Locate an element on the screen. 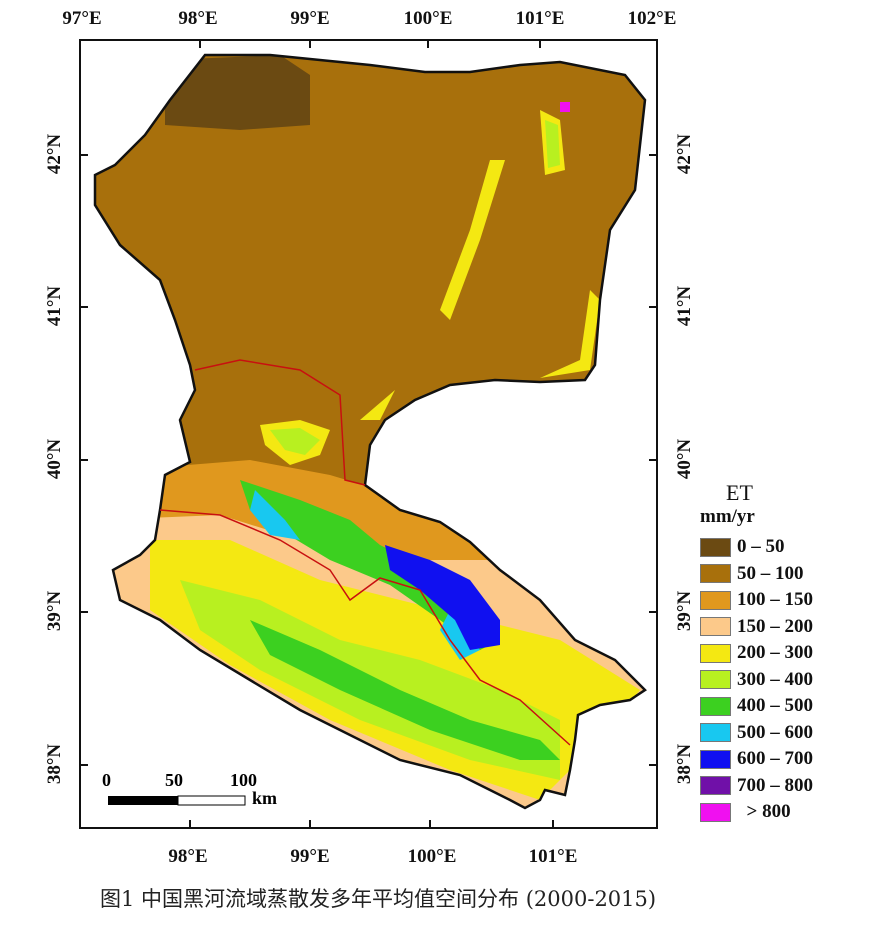 This screenshot has width=872, height=927. scale-unit: km is located at coordinates (265, 798).